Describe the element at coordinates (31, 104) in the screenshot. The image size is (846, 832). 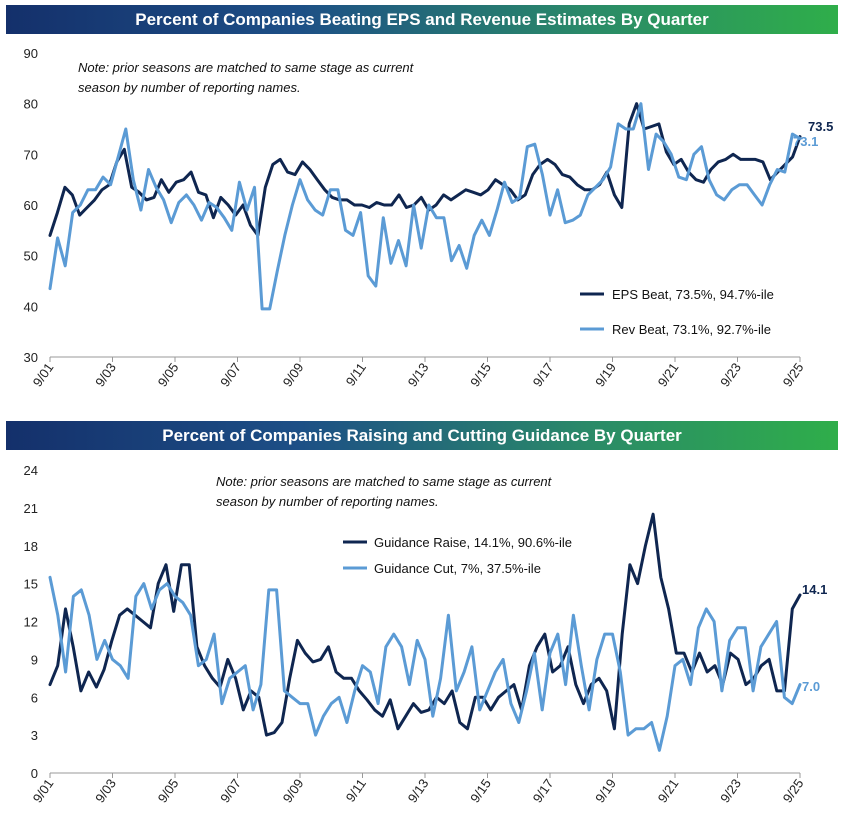
I see `y-tick-label: 80` at that location.